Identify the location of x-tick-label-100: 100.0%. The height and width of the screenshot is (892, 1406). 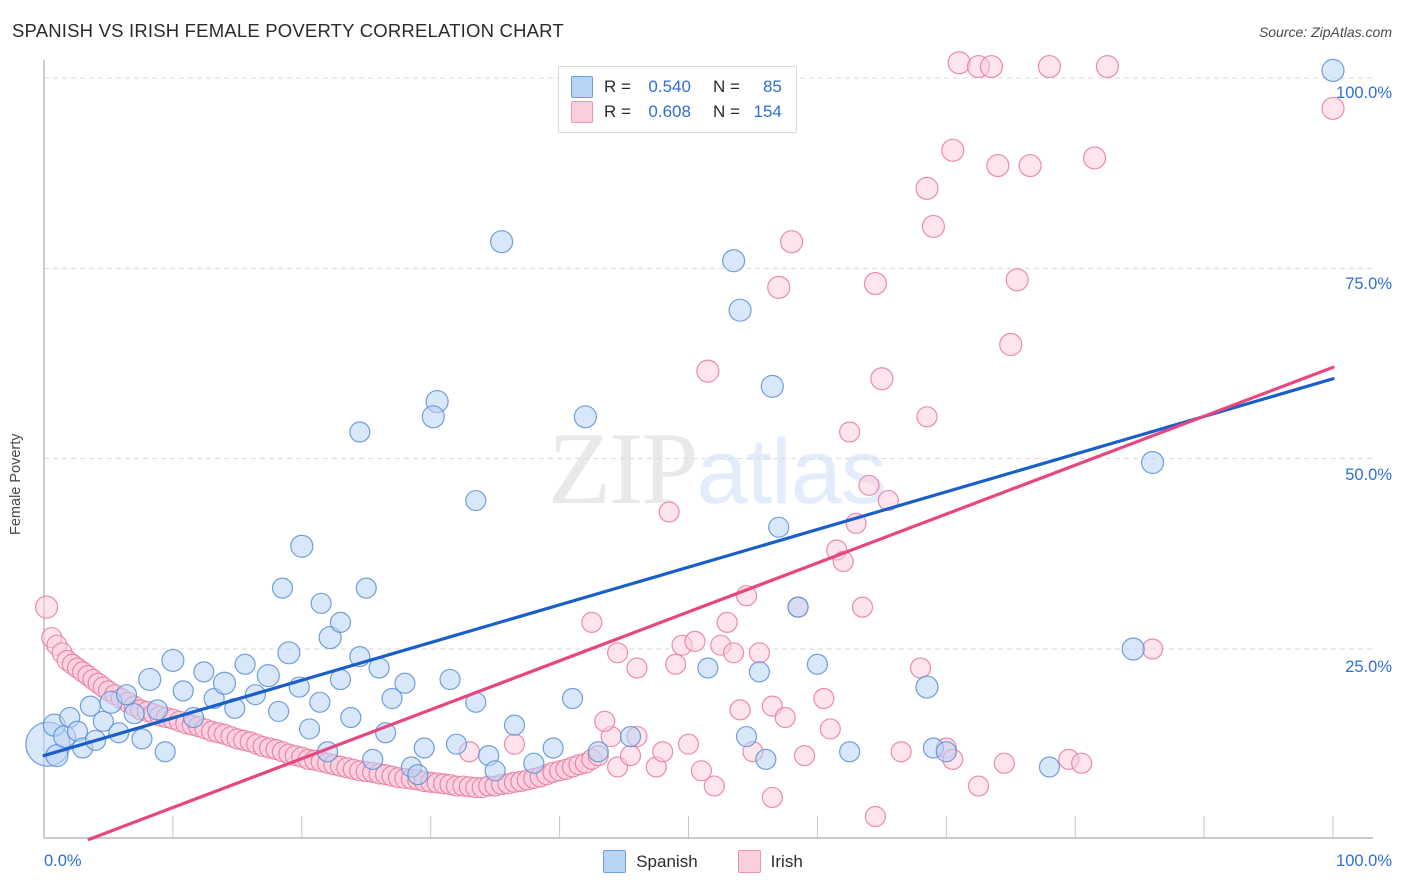
(1364, 861).